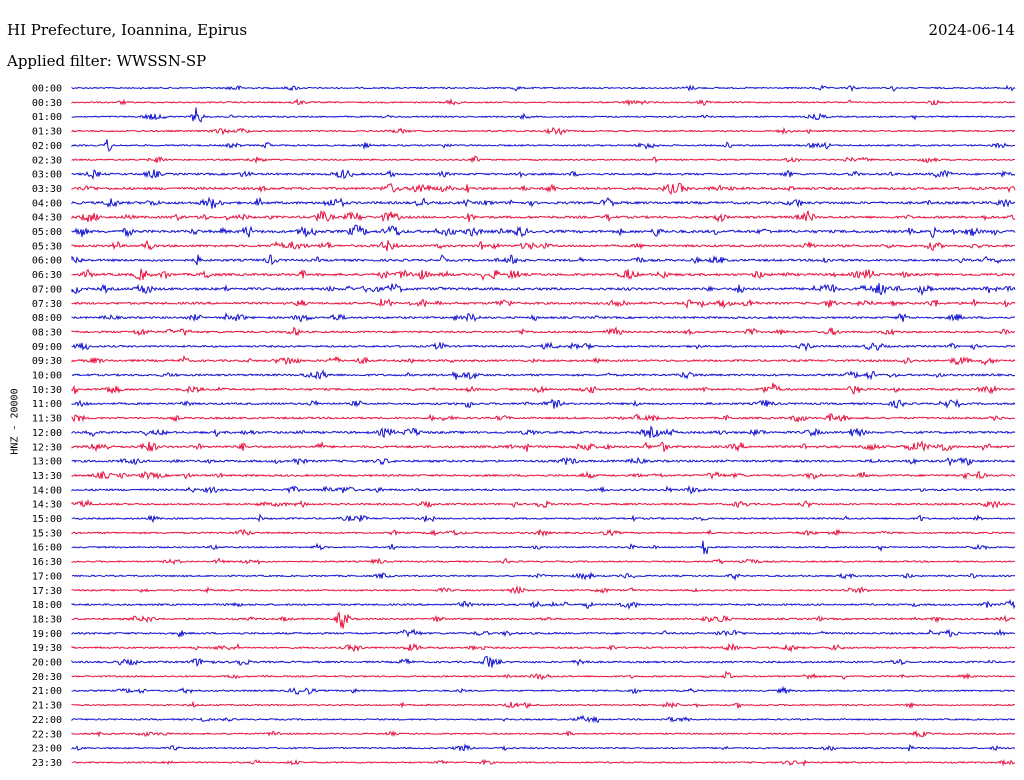 The height and width of the screenshot is (780, 1024). What do you see at coordinates (47, 734) in the screenshot?
I see `time-tick-label: 22:30` at bounding box center [47, 734].